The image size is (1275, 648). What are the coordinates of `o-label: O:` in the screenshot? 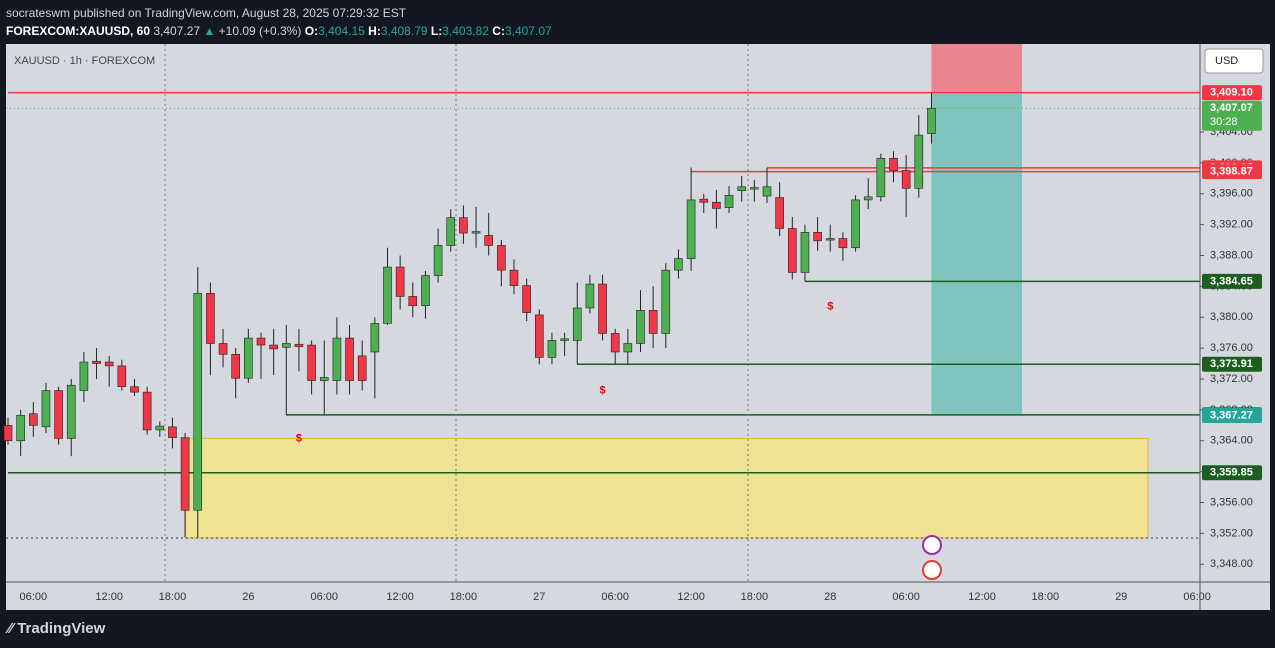 It's located at (311, 31).